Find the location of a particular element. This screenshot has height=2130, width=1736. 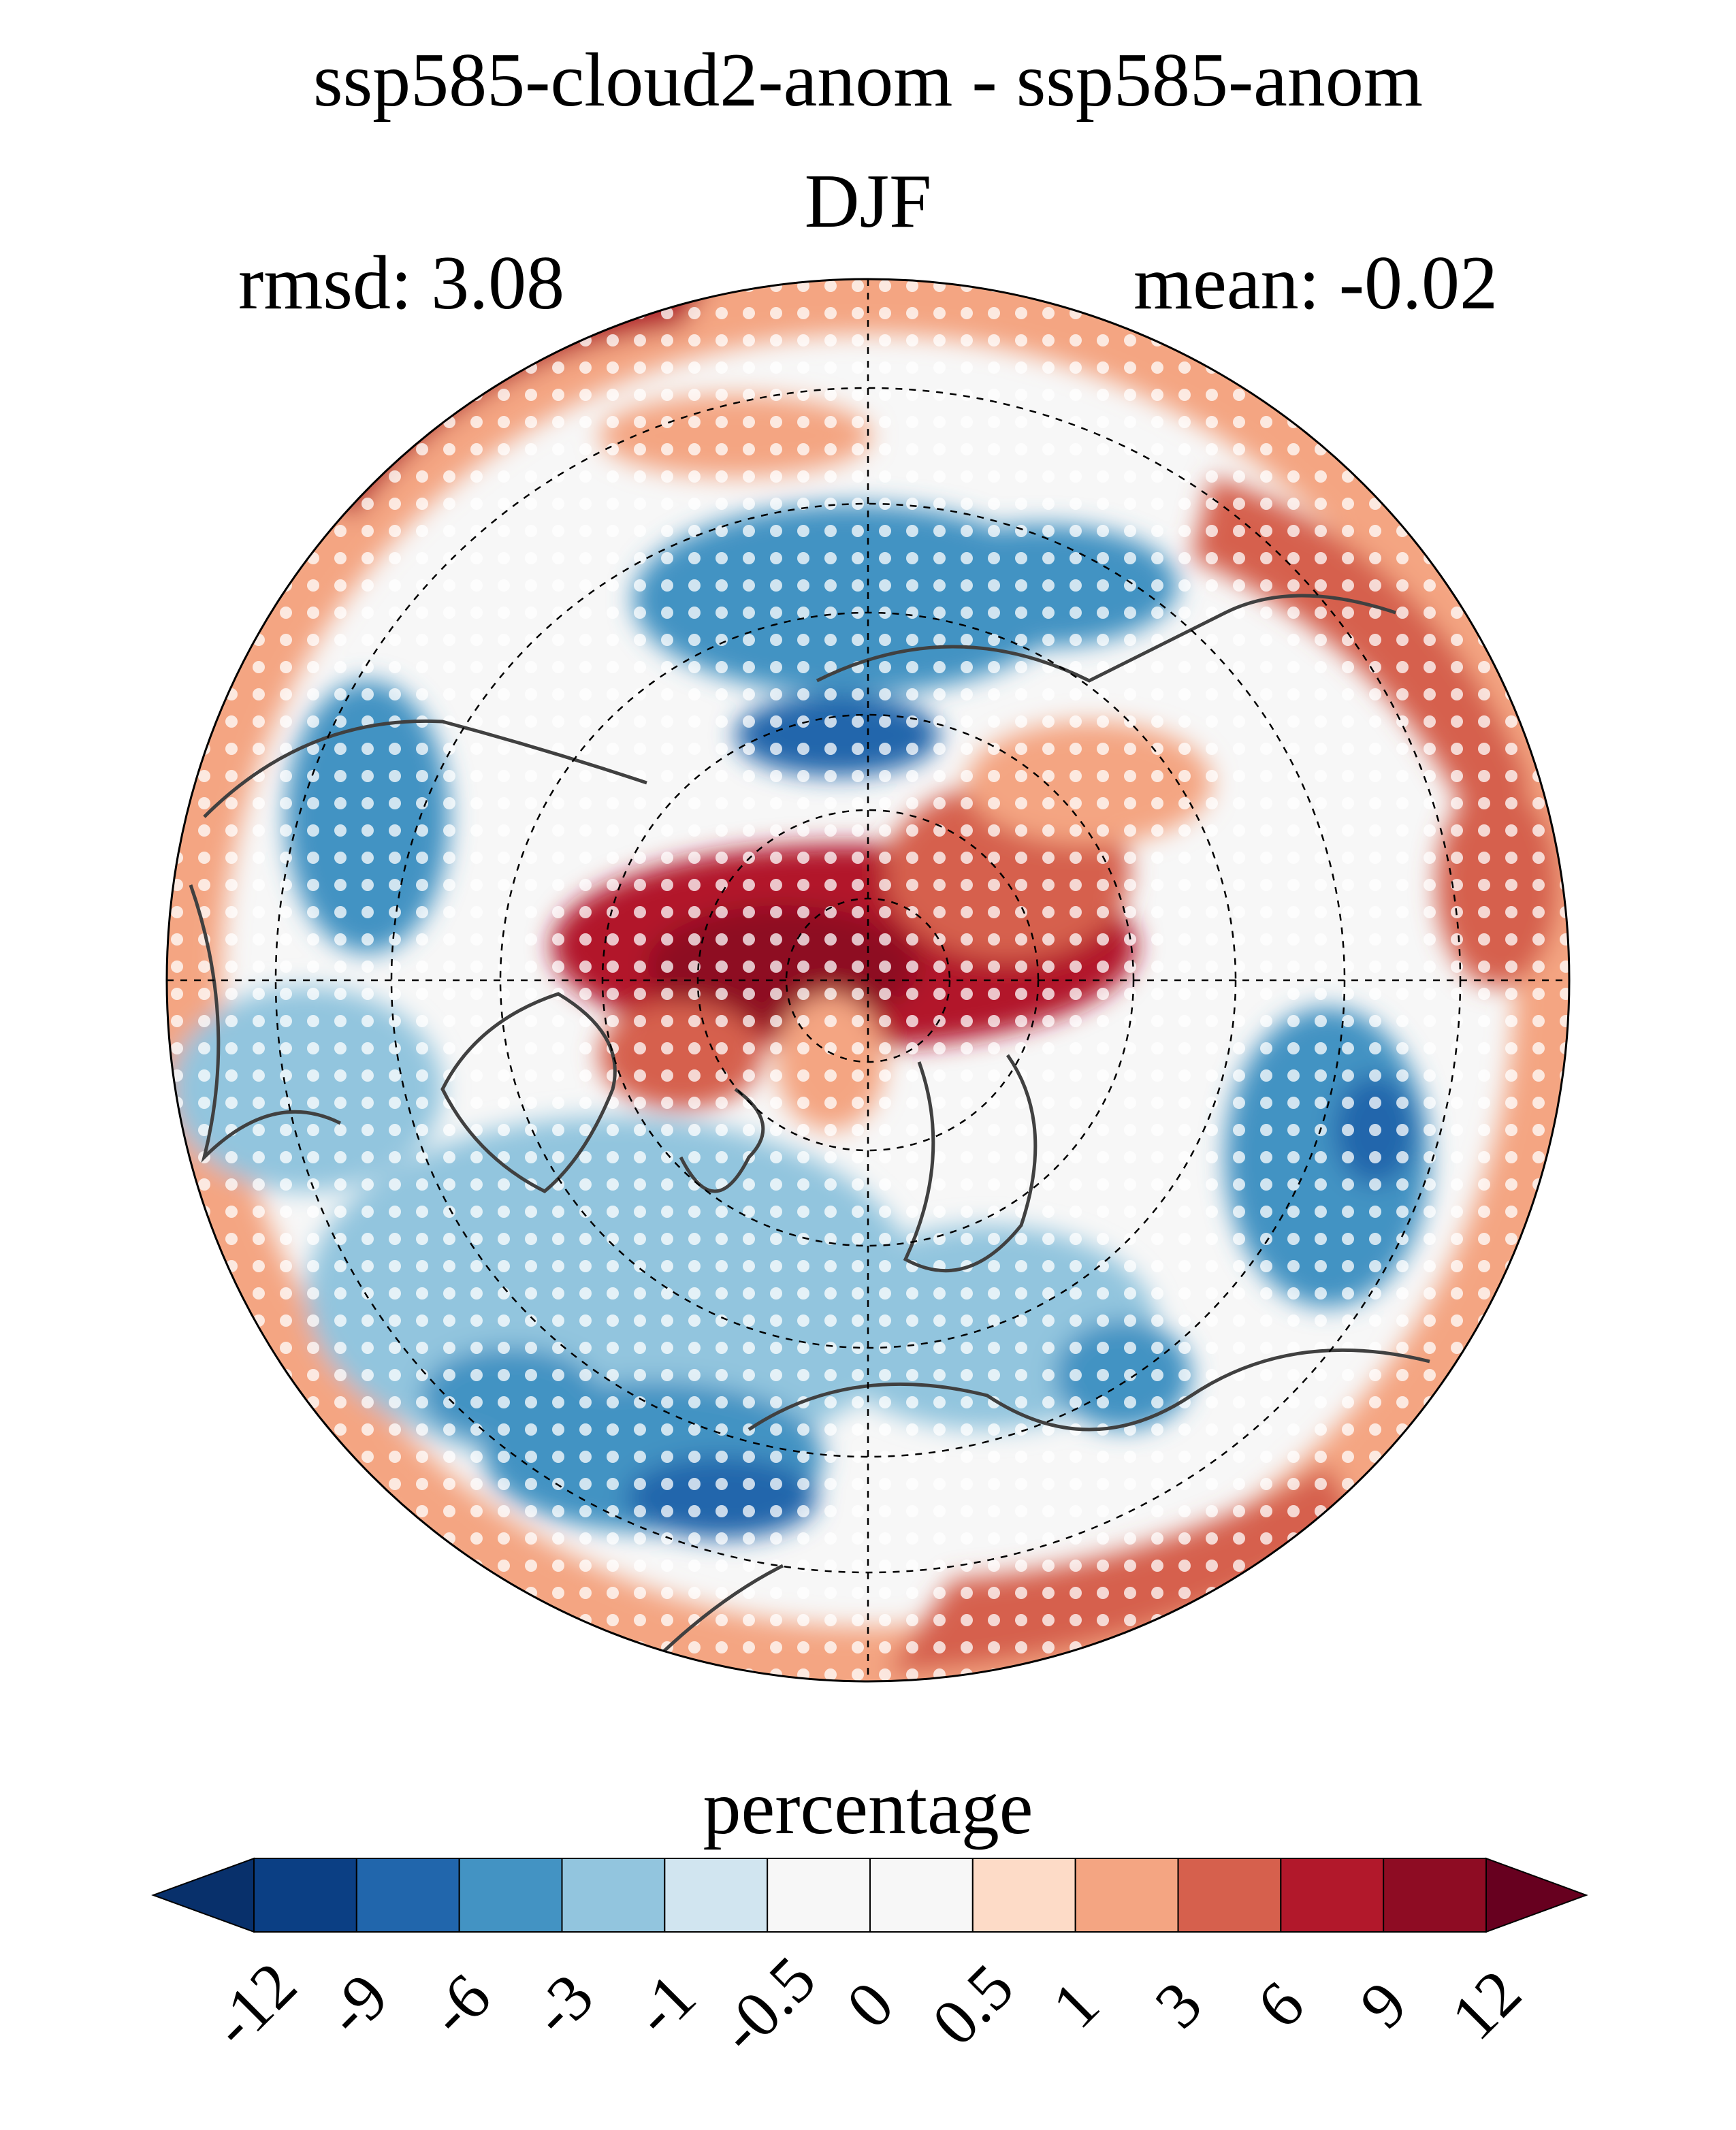

mean-label: mean: -0.02 is located at coordinates (1316, 283).